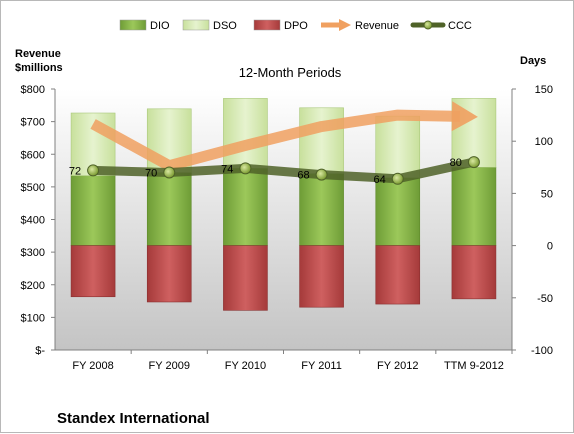  What do you see at coordinates (33, 90) in the screenshot?
I see `left-tick-label: $800` at bounding box center [33, 90].